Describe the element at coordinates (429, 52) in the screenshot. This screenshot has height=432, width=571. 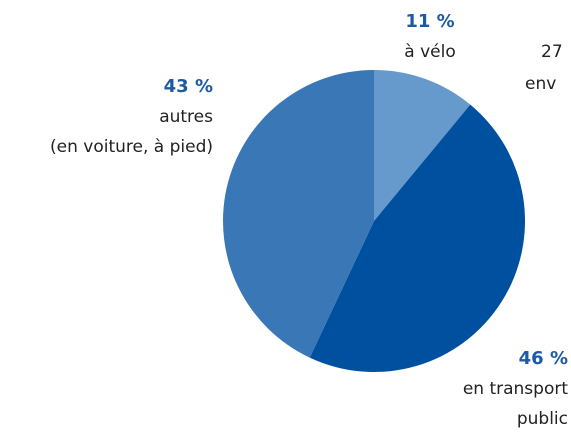
I see `slice-label: à vélo` at that location.